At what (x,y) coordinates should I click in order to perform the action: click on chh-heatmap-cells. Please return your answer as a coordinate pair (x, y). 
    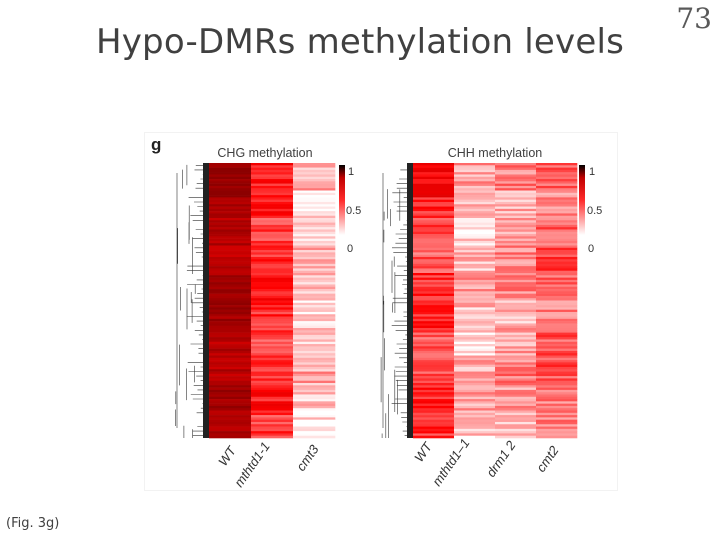
    Looking at the image, I should click on (495, 301).